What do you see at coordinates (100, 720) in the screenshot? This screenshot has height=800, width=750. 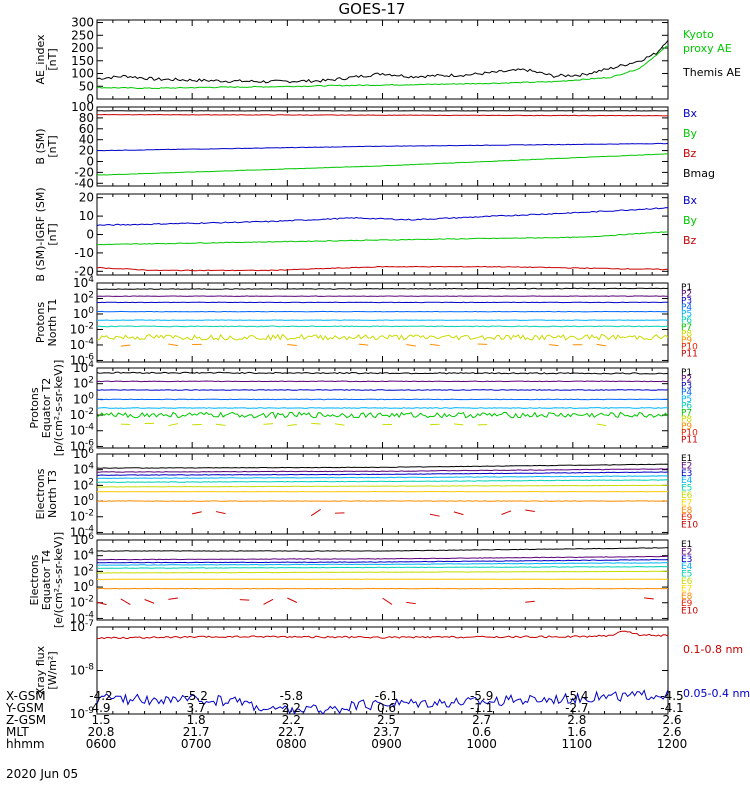 I see `ephemeris-value: 1.5` at bounding box center [100, 720].